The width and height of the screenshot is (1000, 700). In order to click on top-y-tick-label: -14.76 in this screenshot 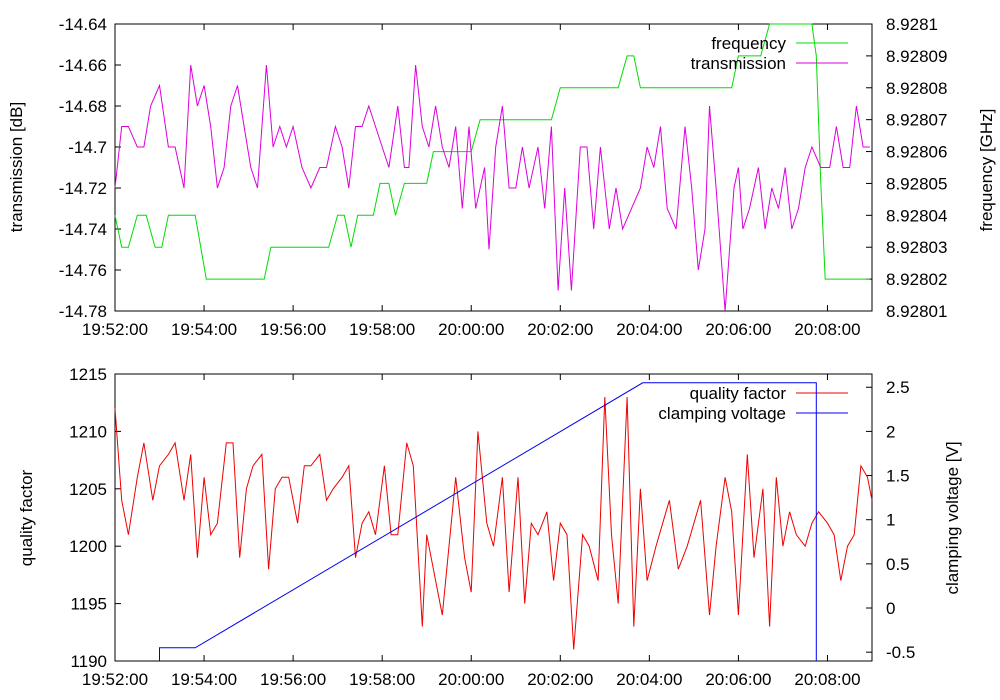, I will do `click(83, 270)`.